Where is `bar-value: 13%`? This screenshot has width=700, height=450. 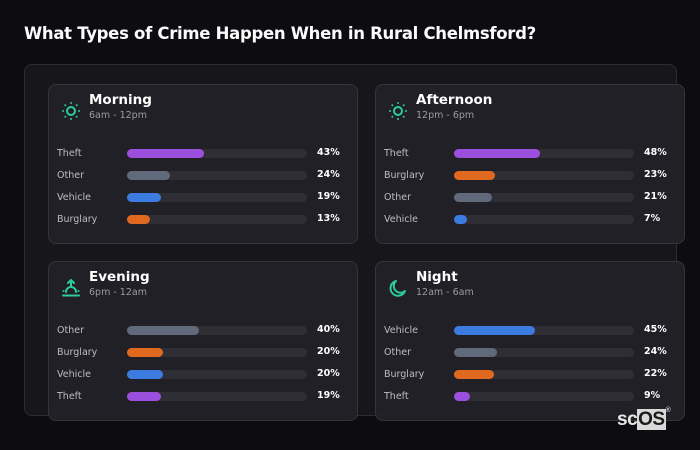
bar-value: 13% is located at coordinates (328, 218).